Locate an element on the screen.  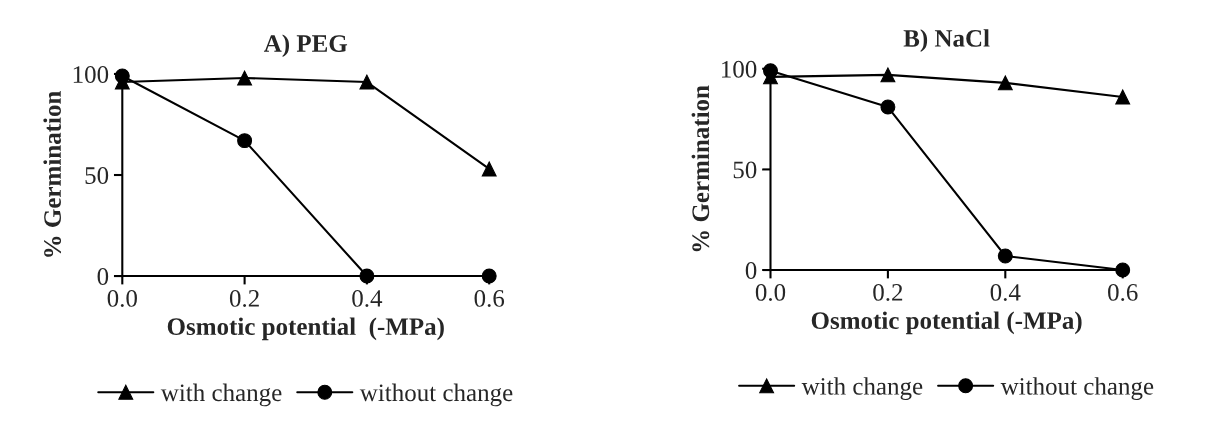
chart-title: B) NaCl is located at coordinates (946, 40).